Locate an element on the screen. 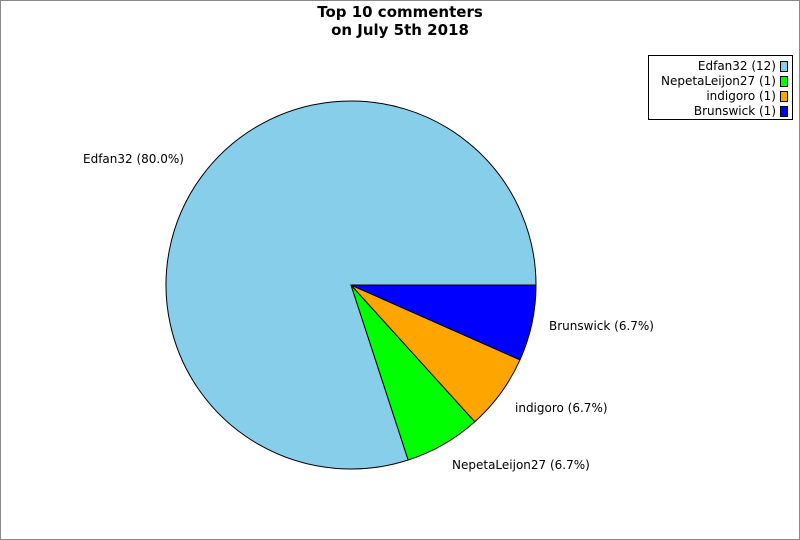  chart-title: Top 10 commenters on July 5th 2018 is located at coordinates (400, 21).